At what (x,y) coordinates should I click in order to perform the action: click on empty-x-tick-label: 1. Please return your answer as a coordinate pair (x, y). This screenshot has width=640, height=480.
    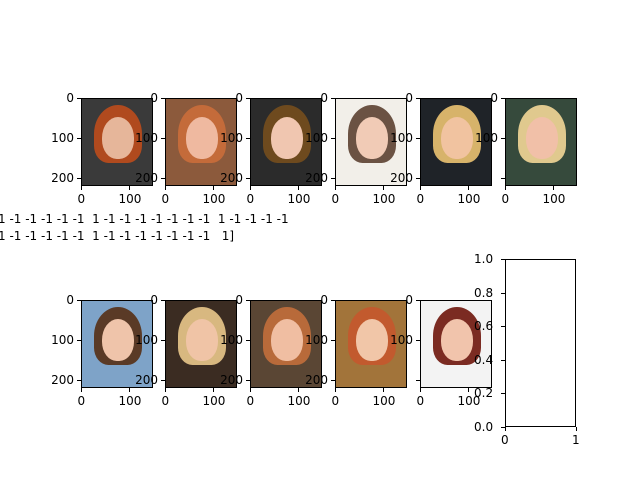
    Looking at the image, I should click on (576, 440).